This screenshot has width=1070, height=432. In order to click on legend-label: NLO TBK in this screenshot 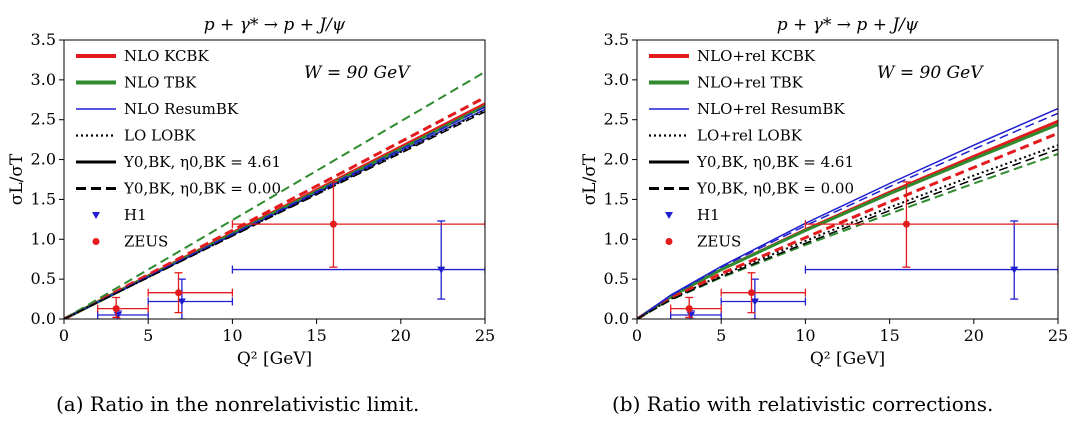, I will do `click(160, 83)`.